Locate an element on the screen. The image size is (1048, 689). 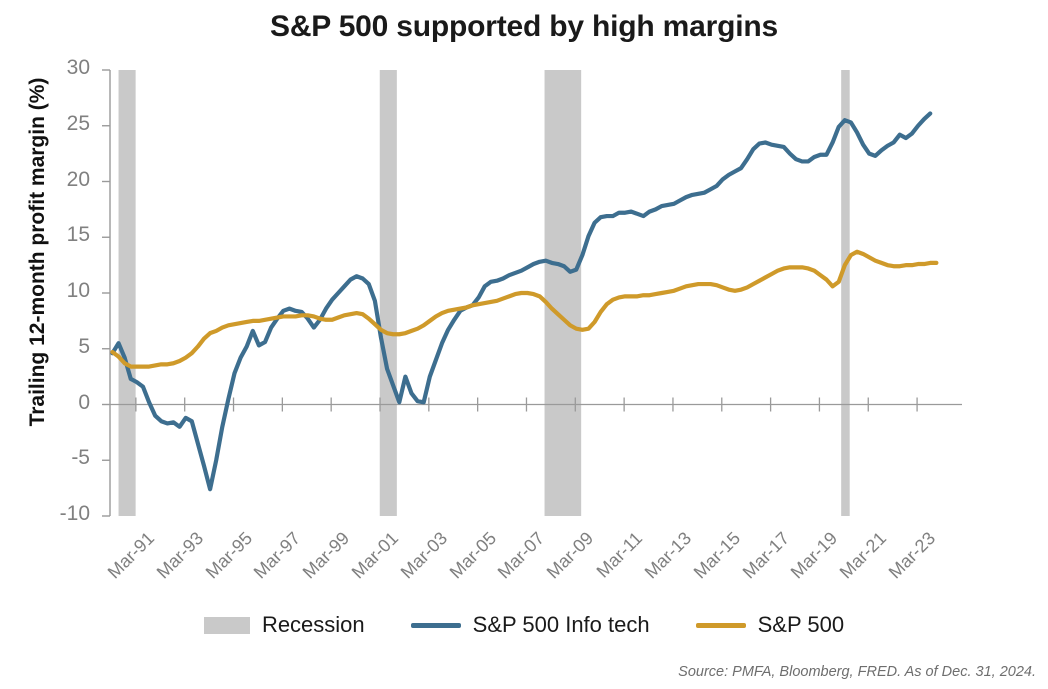
y-tick-label: 30 is located at coordinates (78, 67).